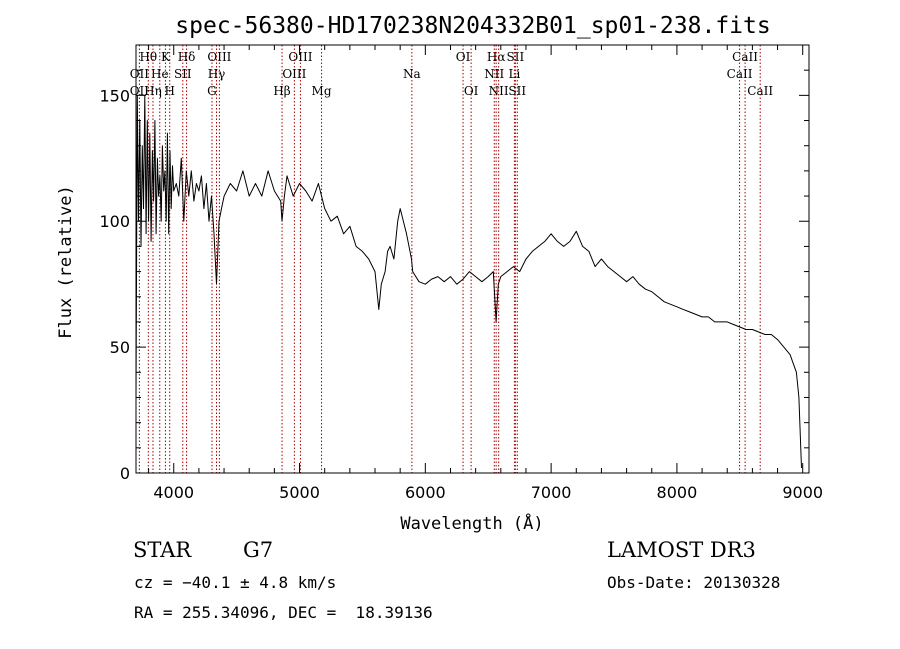 The image size is (900, 649). What do you see at coordinates (322, 91) in the screenshot?
I see `marker-label-bottom_row-5: Mg` at bounding box center [322, 91].